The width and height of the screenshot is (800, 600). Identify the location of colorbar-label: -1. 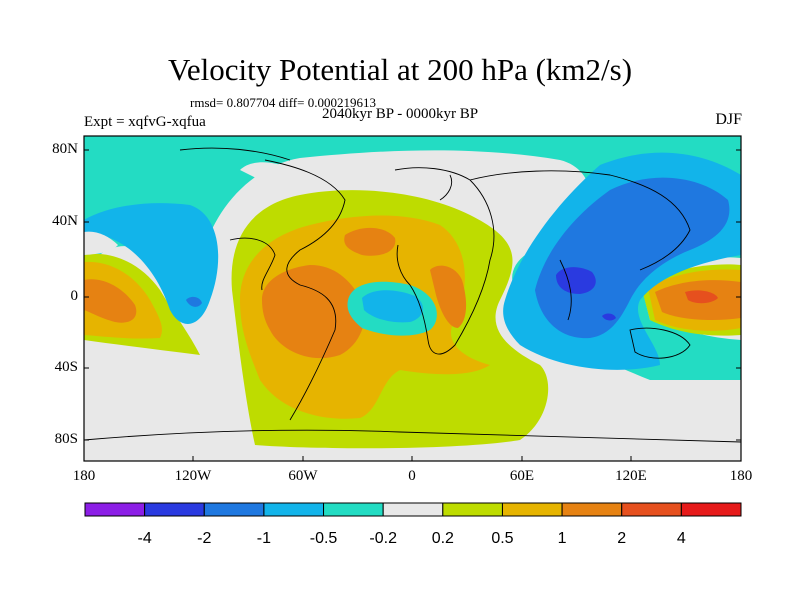
(264, 538).